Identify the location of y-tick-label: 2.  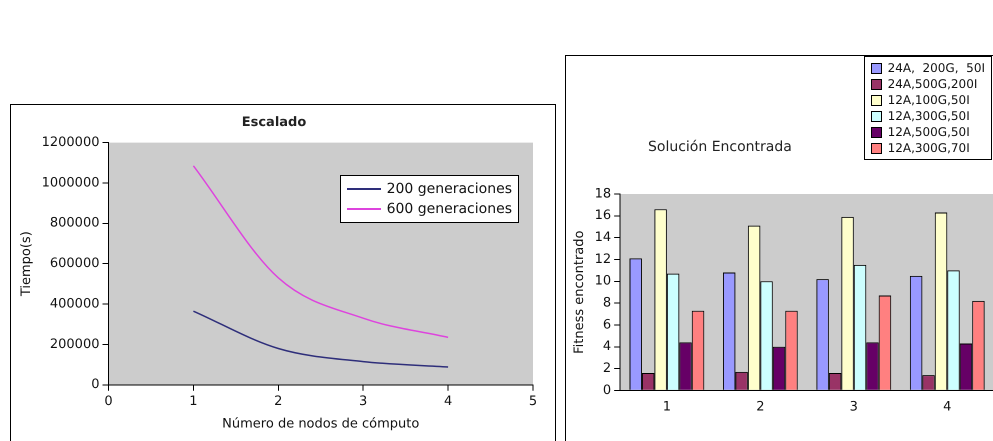
(607, 368).